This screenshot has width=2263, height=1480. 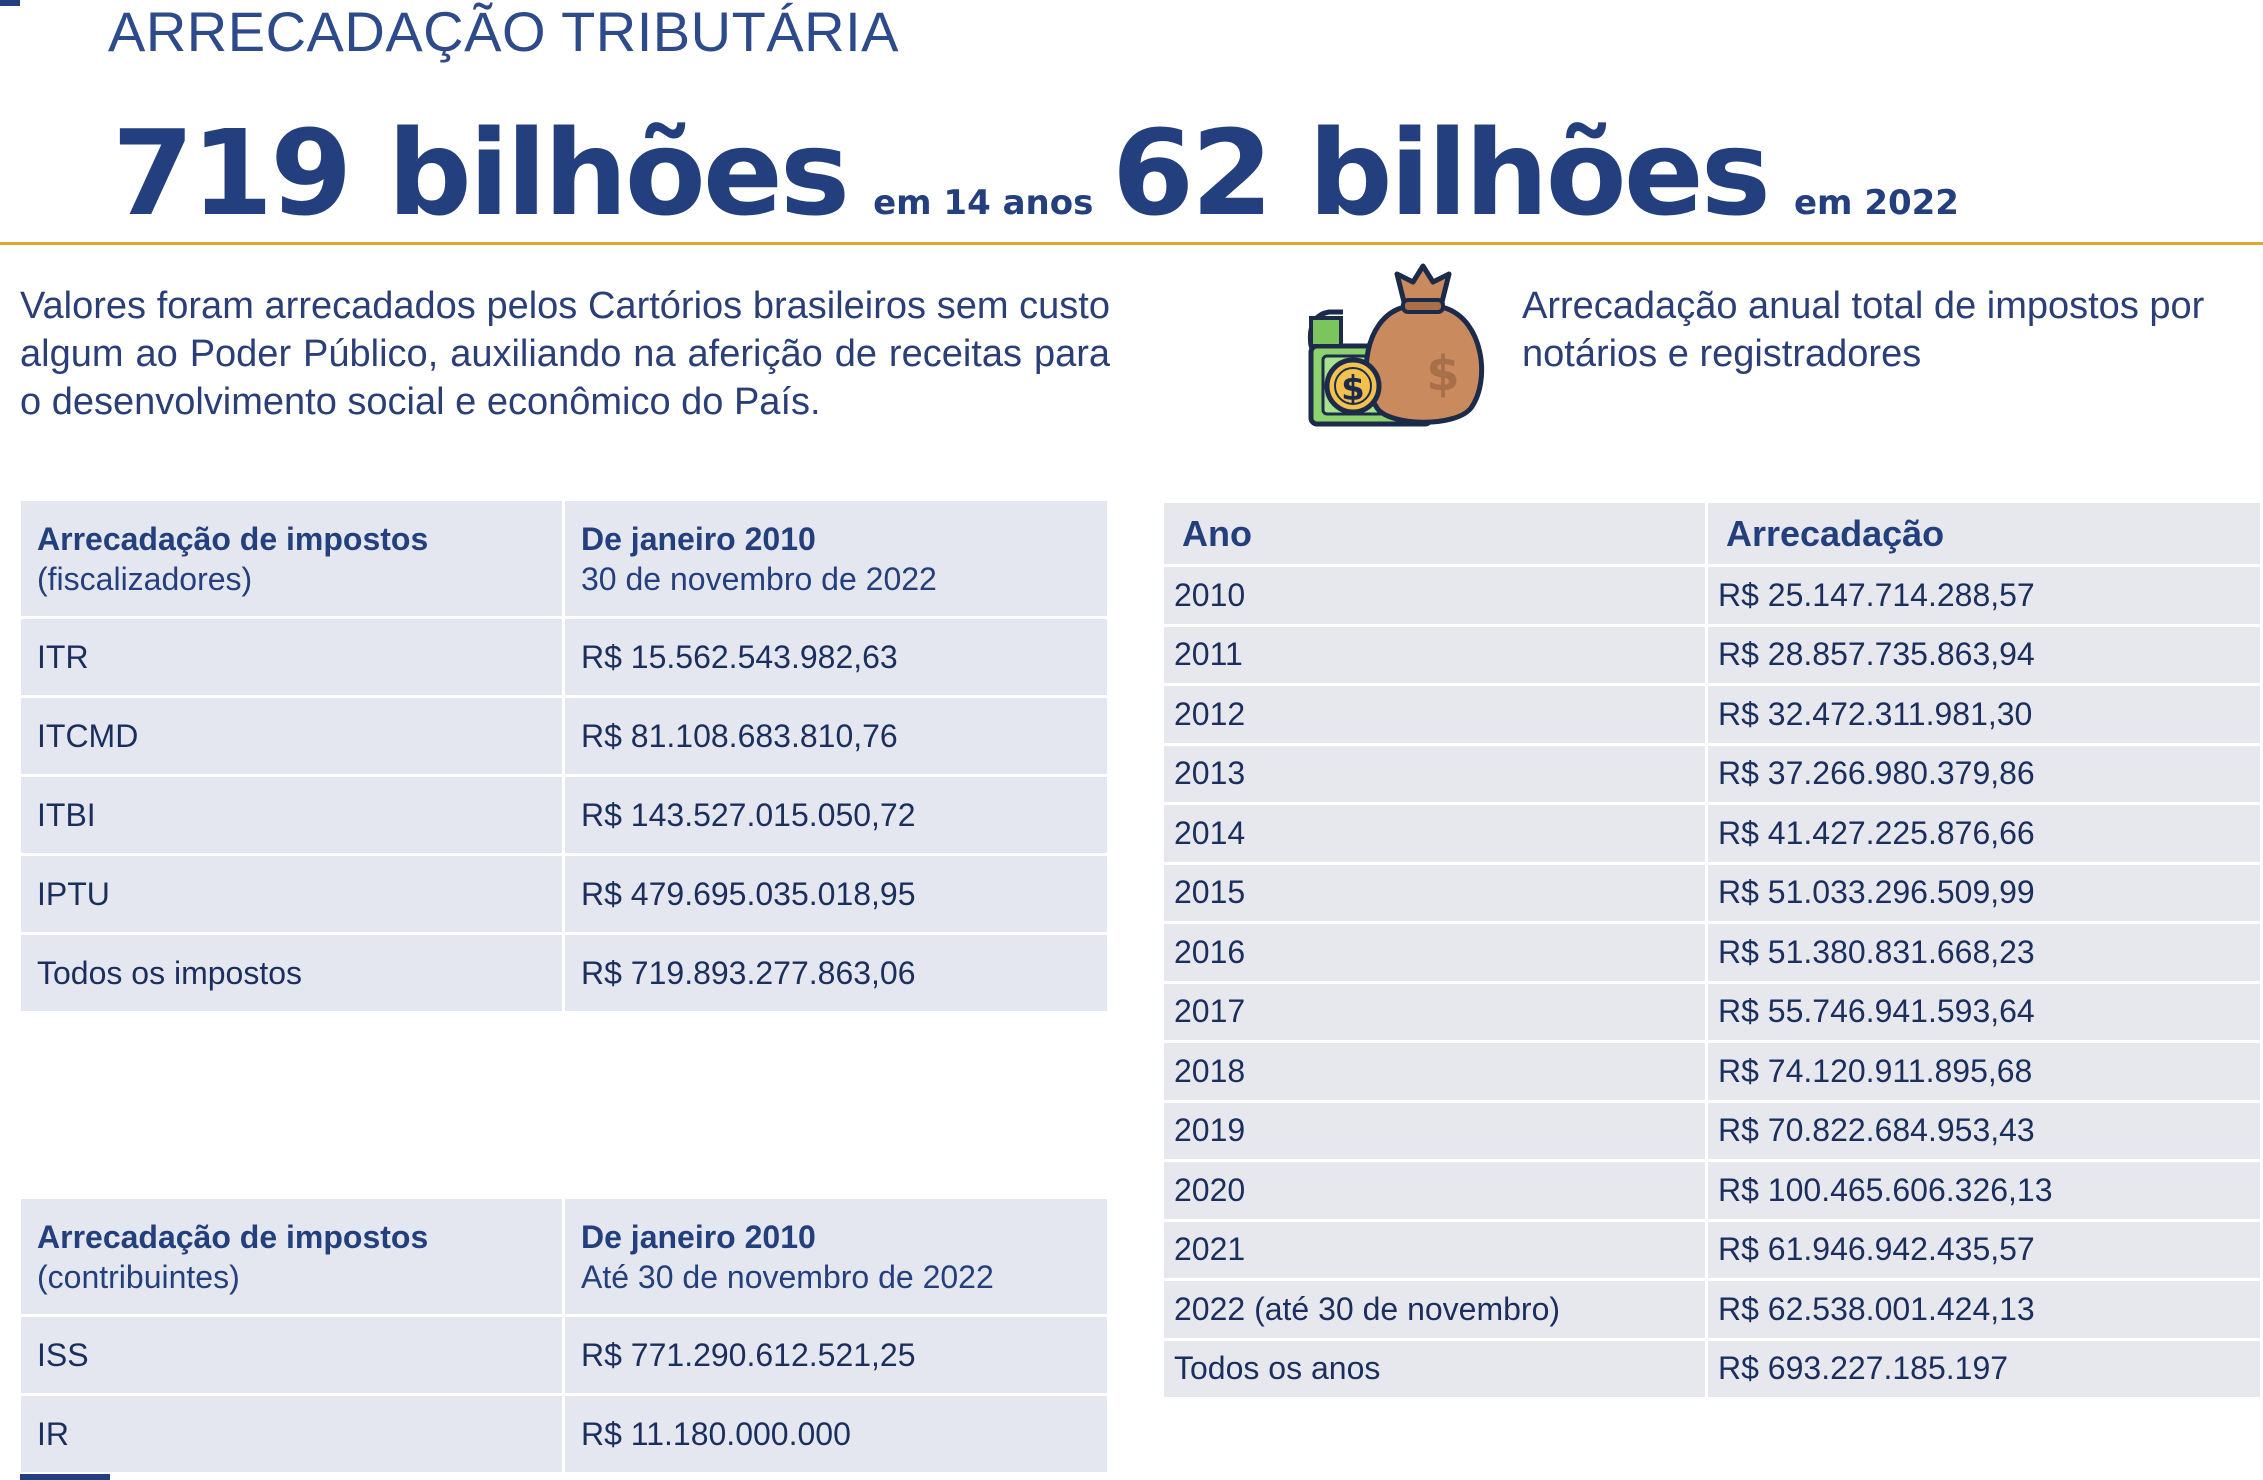 I want to click on tax-value-cell: R$ 81.108.683.810,76, so click(x=836, y=736).